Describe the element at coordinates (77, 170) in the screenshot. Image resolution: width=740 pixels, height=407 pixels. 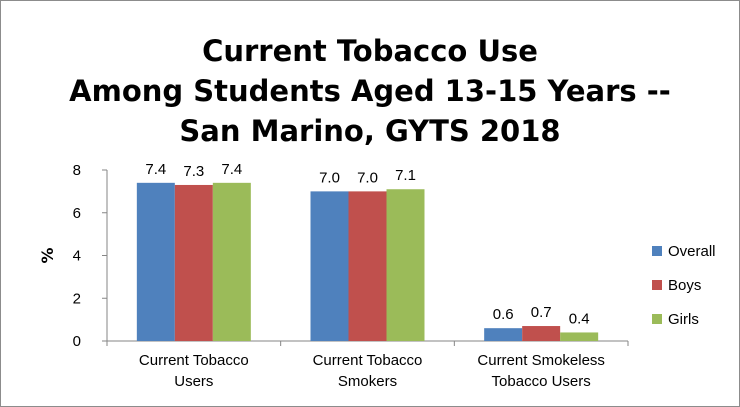
I see `y-tick-label: 8` at that location.